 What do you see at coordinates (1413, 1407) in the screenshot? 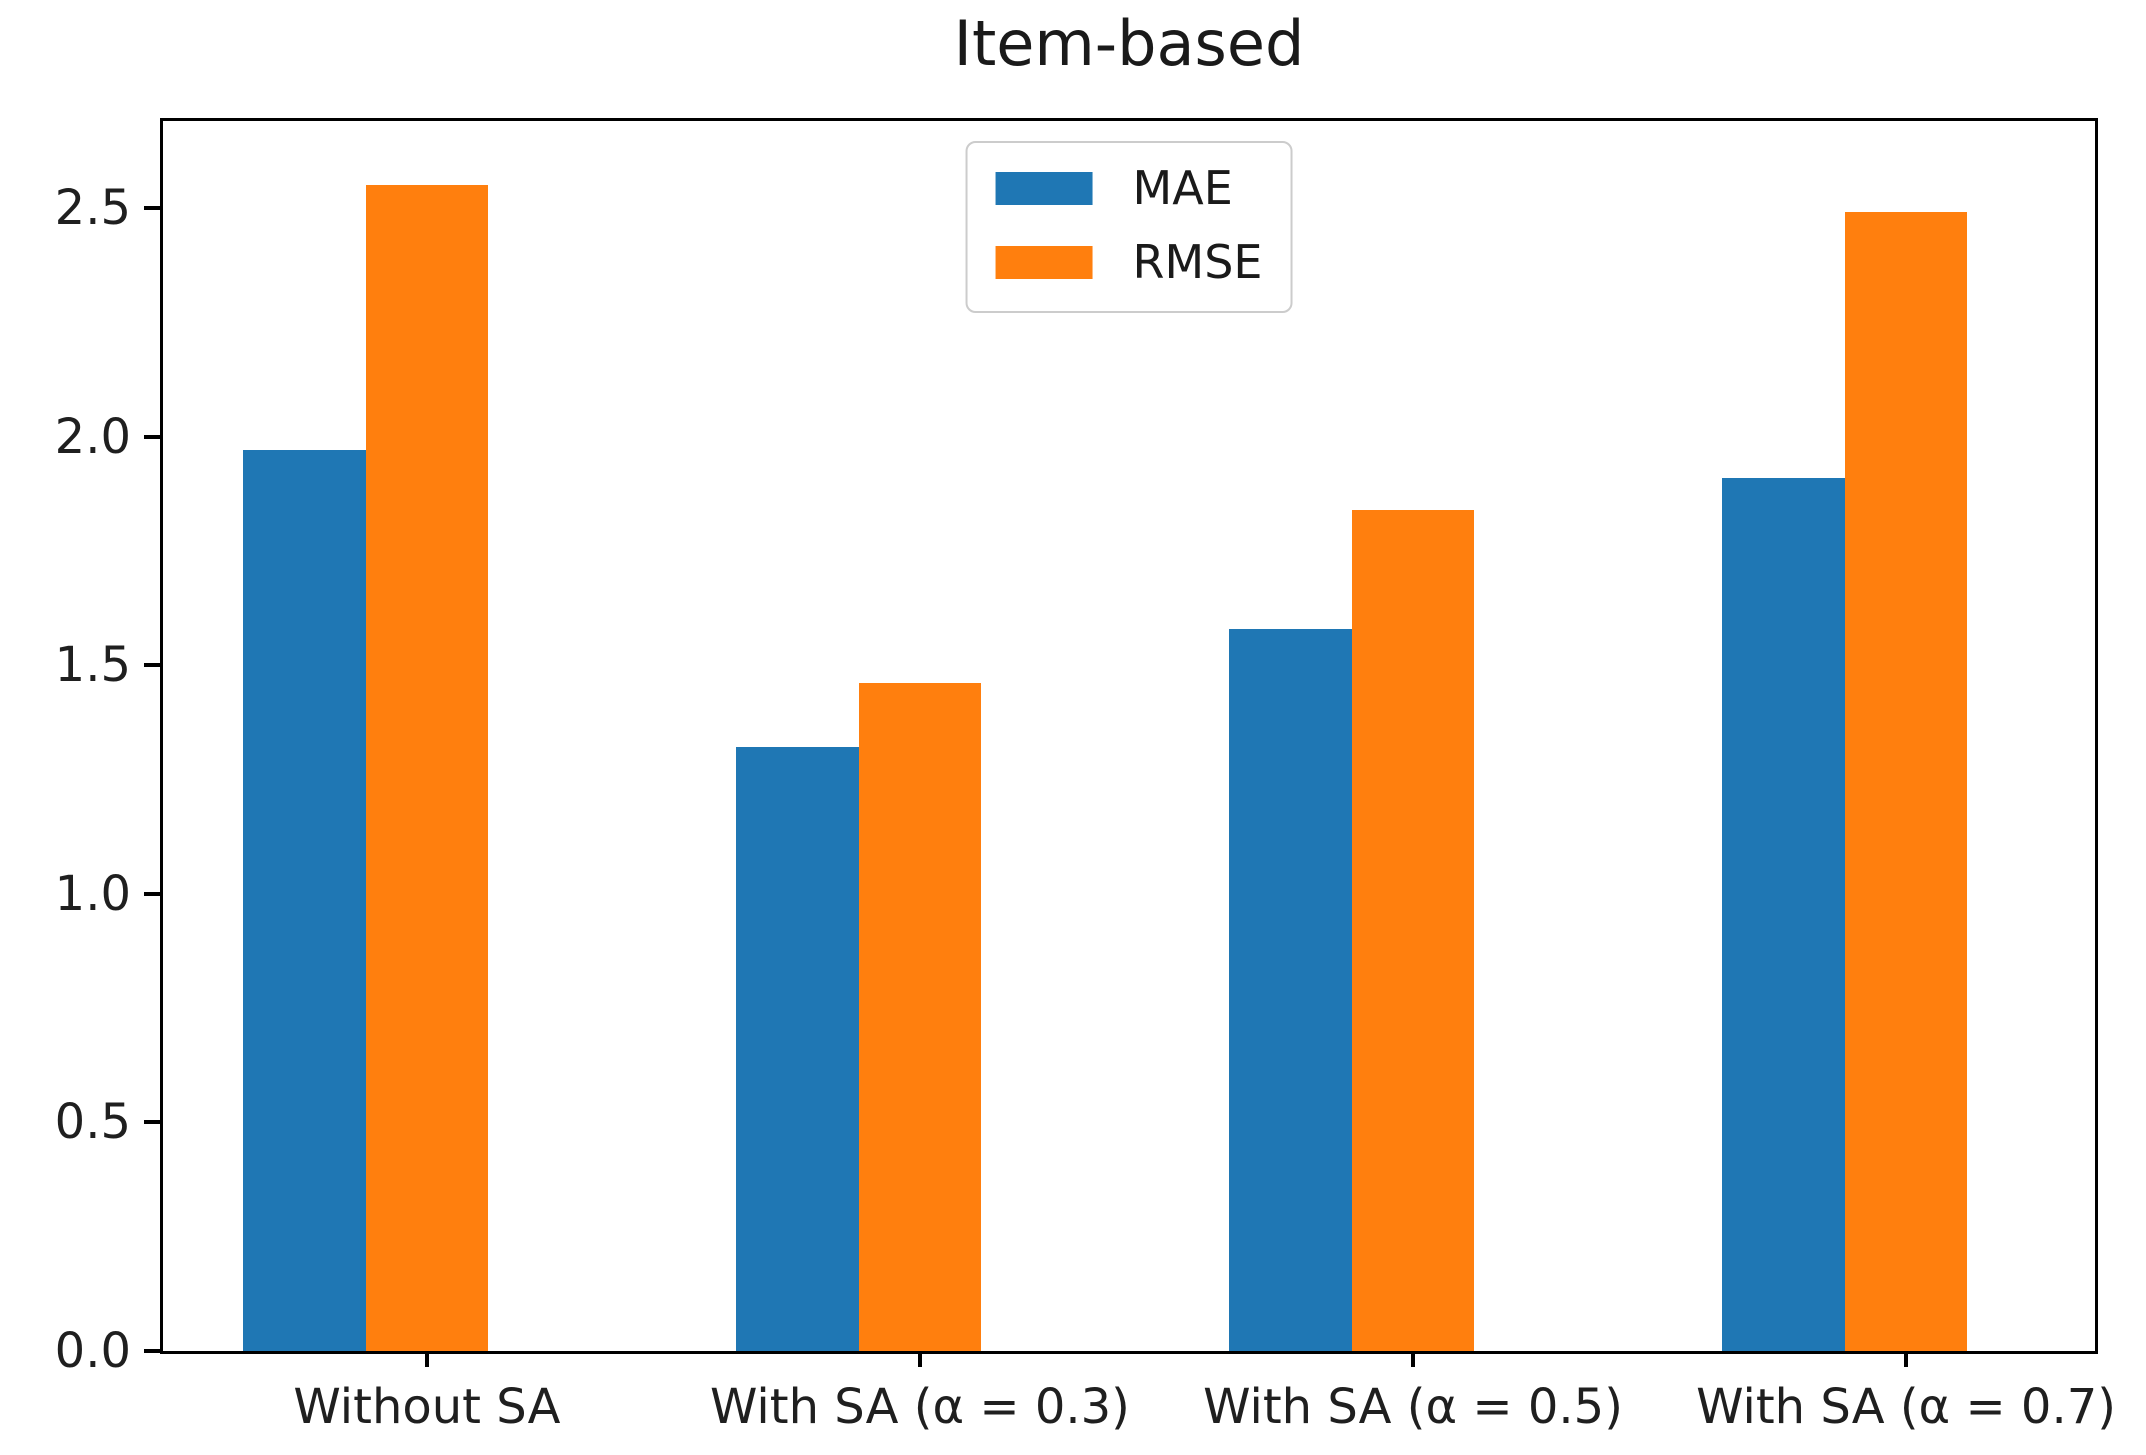
I see `x-axis-tick-label: With SA (α = 0.5)` at bounding box center [1413, 1407].